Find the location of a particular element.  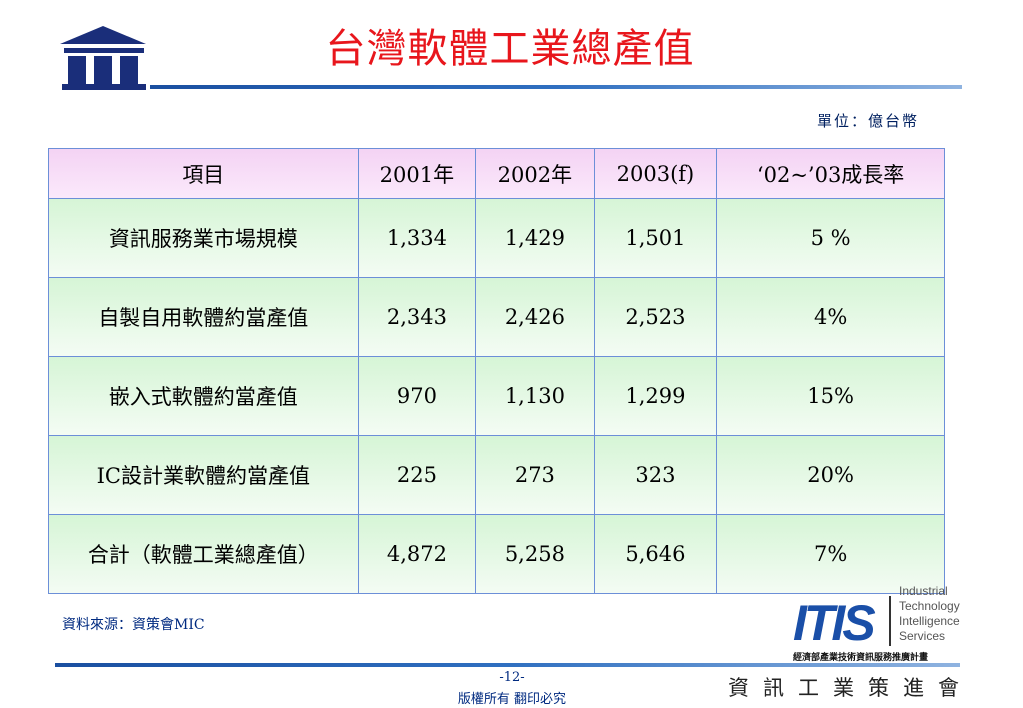

cell-growth: 7% is located at coordinates (830, 554).